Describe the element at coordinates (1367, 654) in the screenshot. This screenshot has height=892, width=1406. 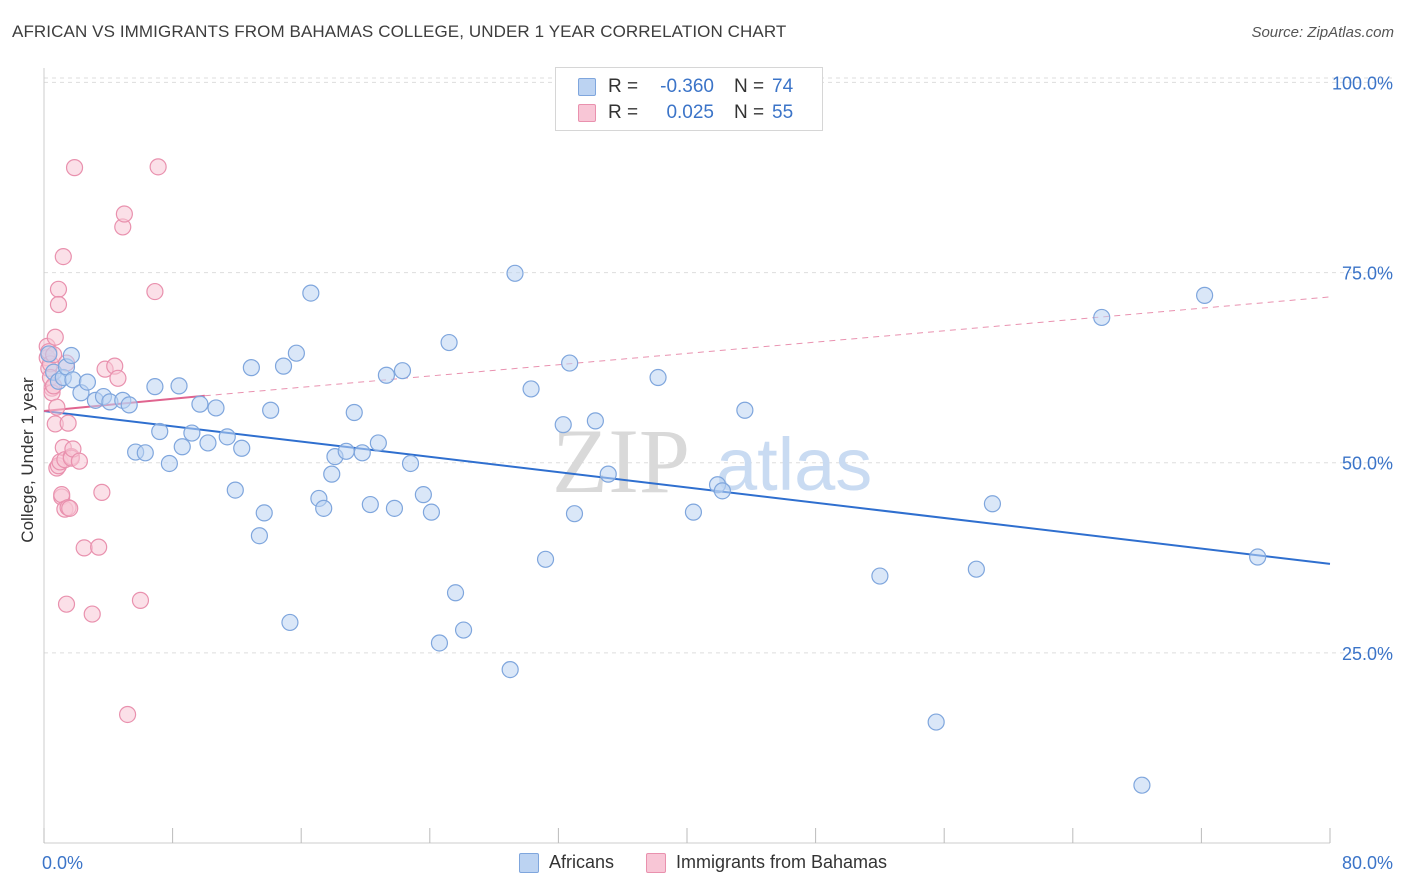
I see `y-tick-label: 25.0%` at that location.